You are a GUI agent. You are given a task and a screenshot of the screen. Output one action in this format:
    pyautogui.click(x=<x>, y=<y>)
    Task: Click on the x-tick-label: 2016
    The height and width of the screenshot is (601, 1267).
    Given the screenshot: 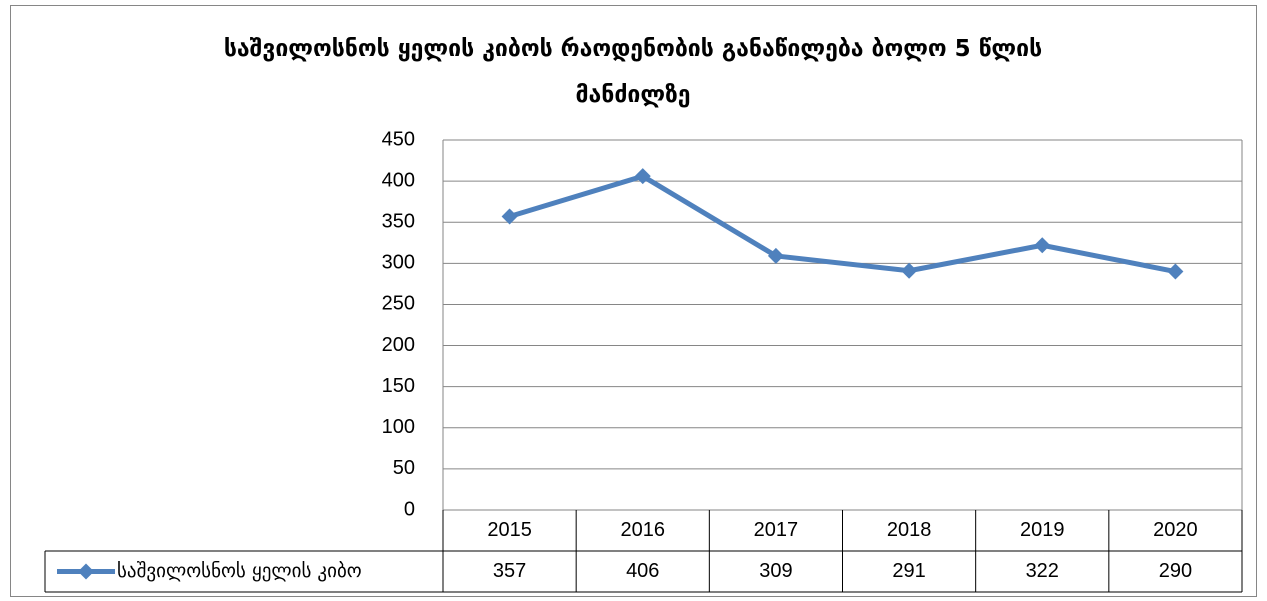 What is the action you would take?
    pyautogui.click(x=643, y=530)
    